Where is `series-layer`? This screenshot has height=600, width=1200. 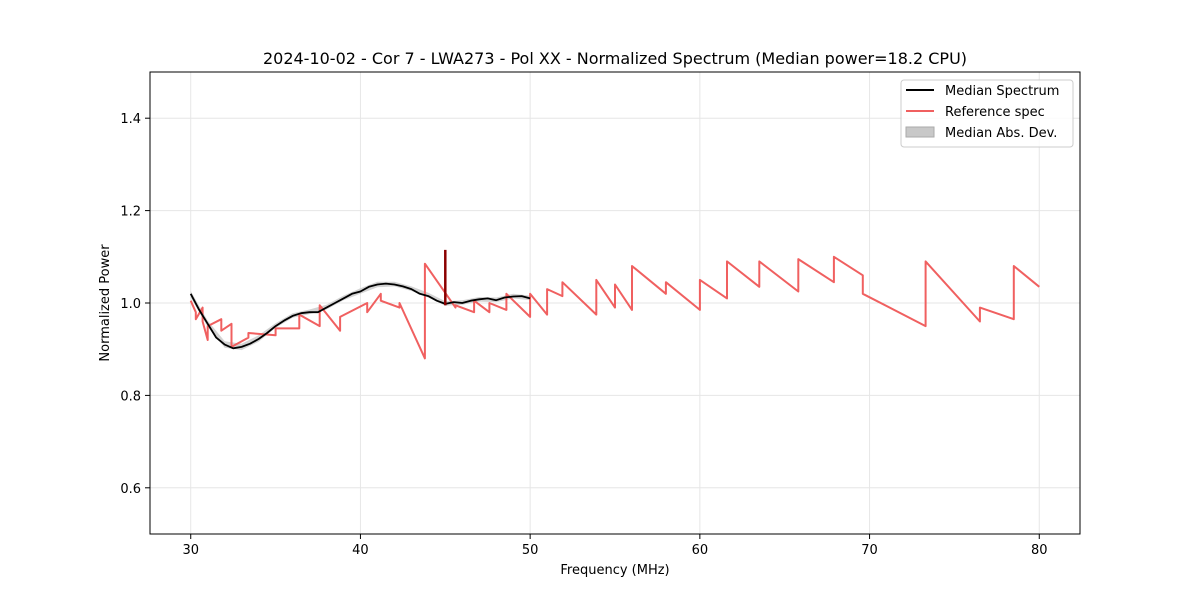
series-layer is located at coordinates (614, 304).